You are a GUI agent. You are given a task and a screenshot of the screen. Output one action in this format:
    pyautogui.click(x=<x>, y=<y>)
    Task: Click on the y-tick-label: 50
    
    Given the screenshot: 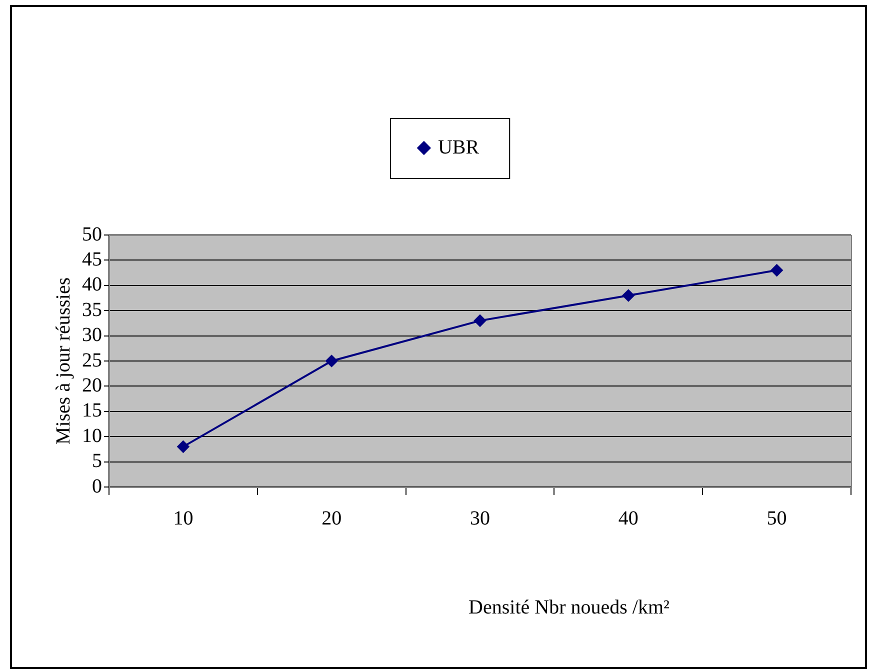 What is the action you would take?
    pyautogui.click(x=92, y=234)
    